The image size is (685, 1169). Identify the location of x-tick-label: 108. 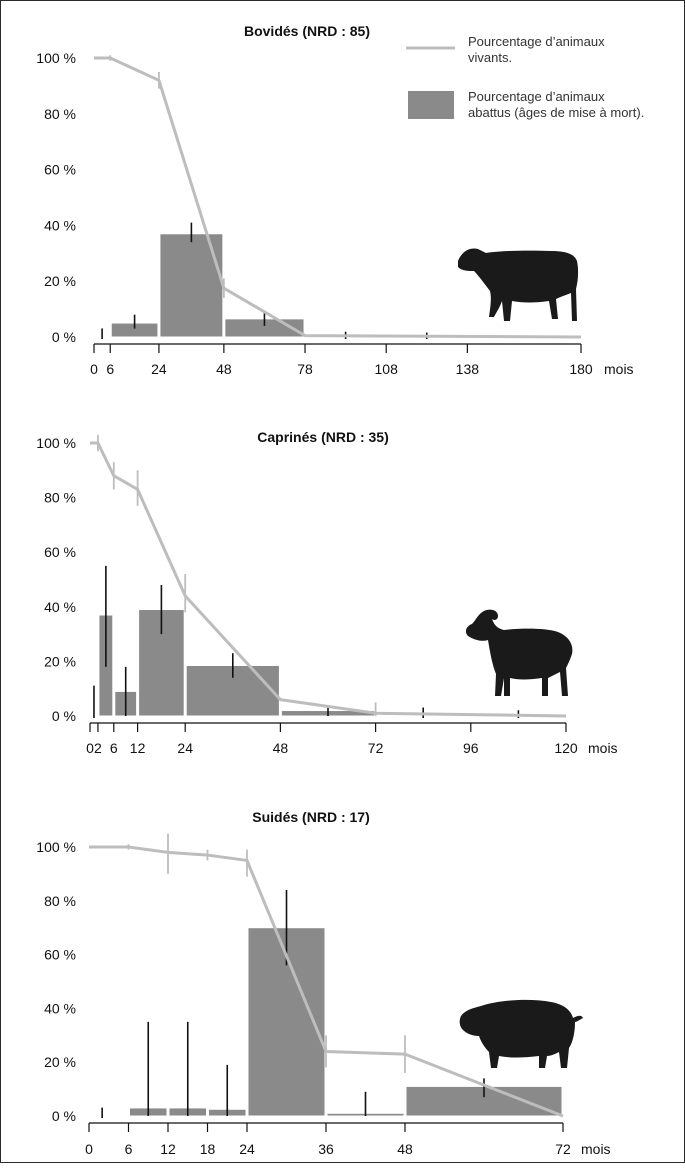
(387, 369).